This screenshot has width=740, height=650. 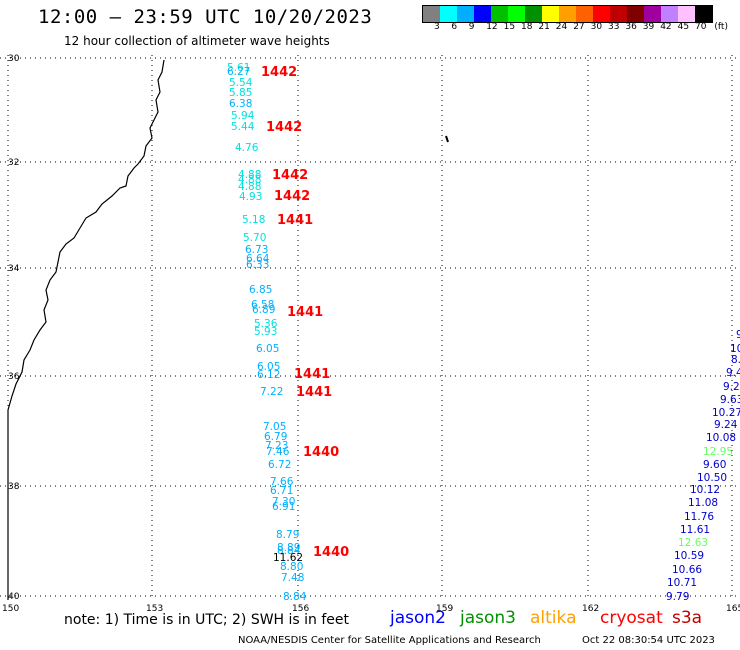 I want to click on wave-height-value: 10.27, so click(x=726, y=413).